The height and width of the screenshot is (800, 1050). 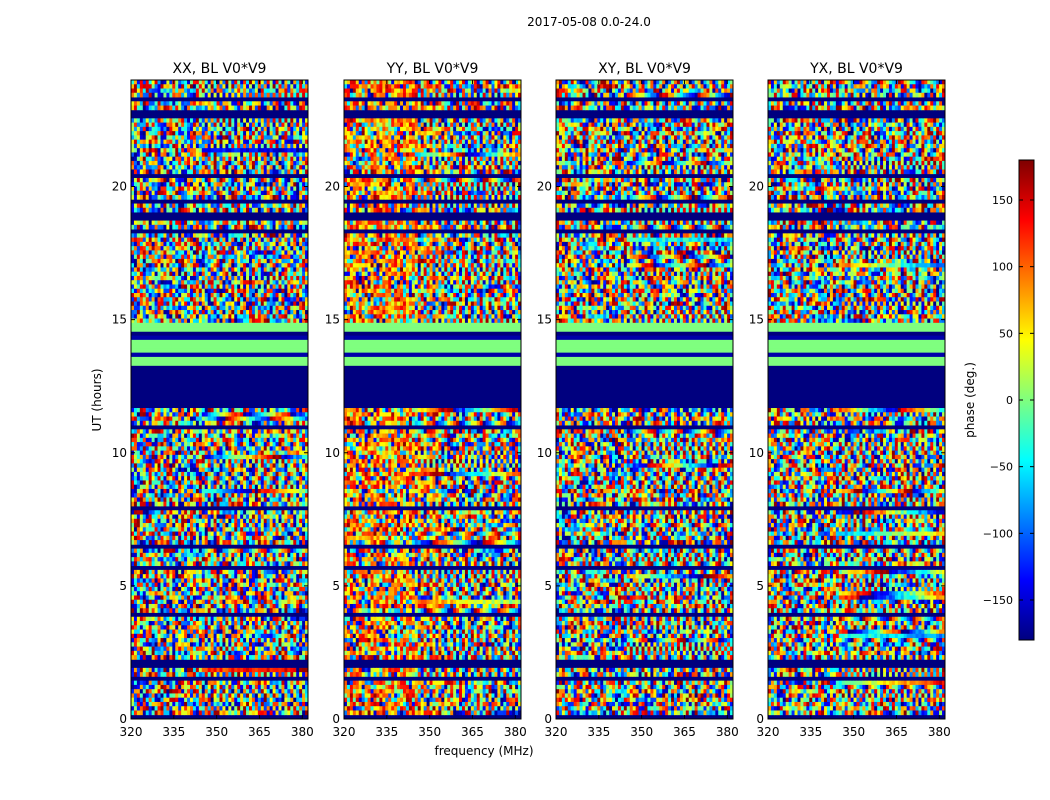 What do you see at coordinates (998, 600) in the screenshot?
I see `colorbar-tick-label: −150` at bounding box center [998, 600].